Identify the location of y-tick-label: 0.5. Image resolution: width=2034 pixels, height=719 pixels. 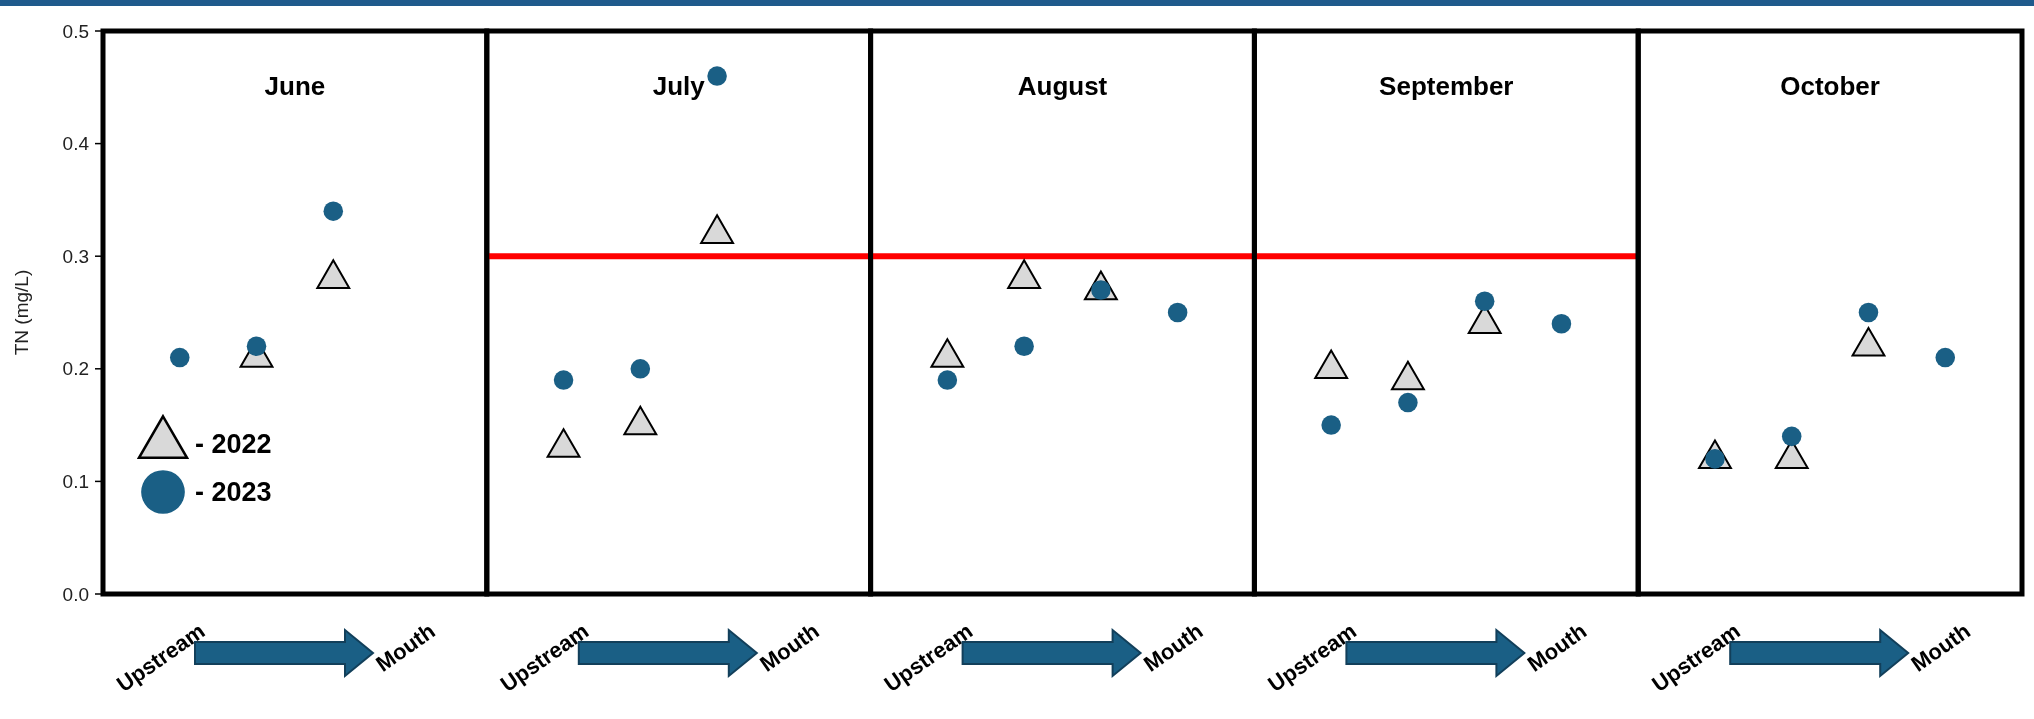
(75, 31).